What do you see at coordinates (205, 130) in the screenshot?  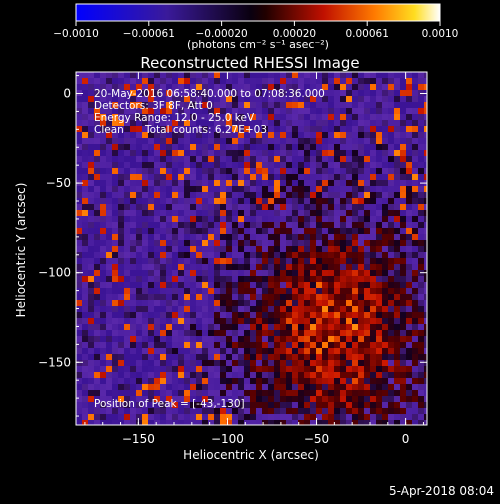 I see `info-total-counts: Total counts: 6.27E+03` at bounding box center [205, 130].